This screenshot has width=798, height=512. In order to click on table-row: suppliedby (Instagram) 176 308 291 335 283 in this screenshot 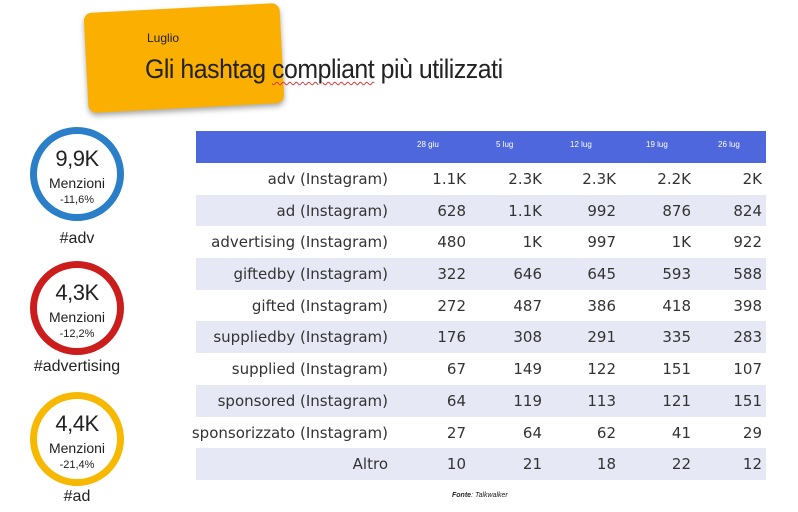, I will do `click(481, 337)`.